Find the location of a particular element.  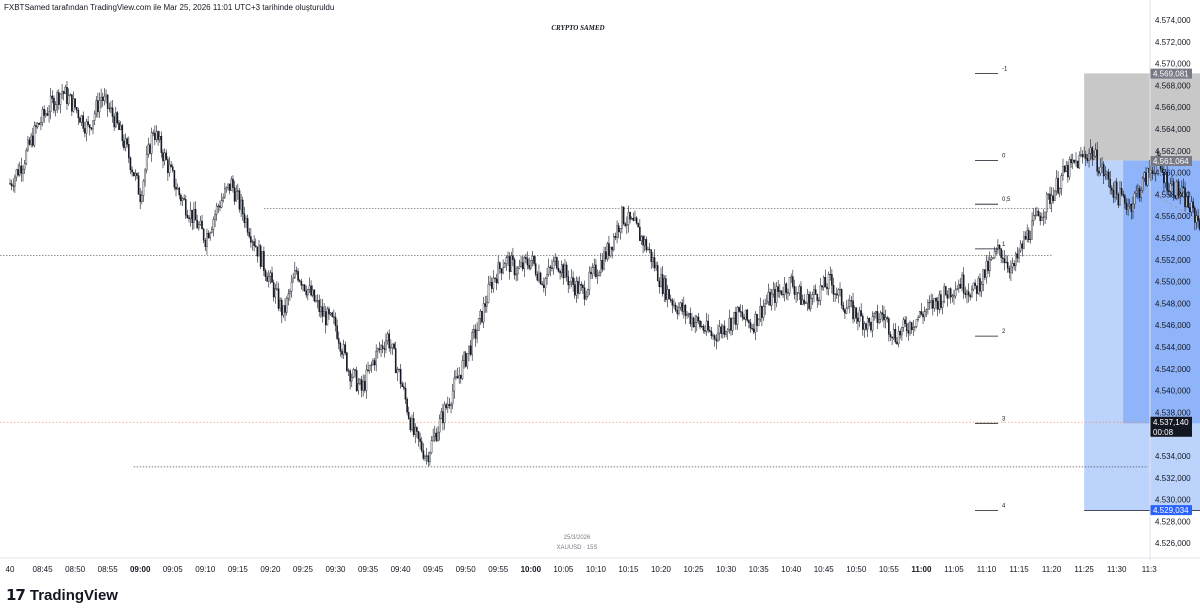

x-tick-label: 10:25 is located at coordinates (694, 569).